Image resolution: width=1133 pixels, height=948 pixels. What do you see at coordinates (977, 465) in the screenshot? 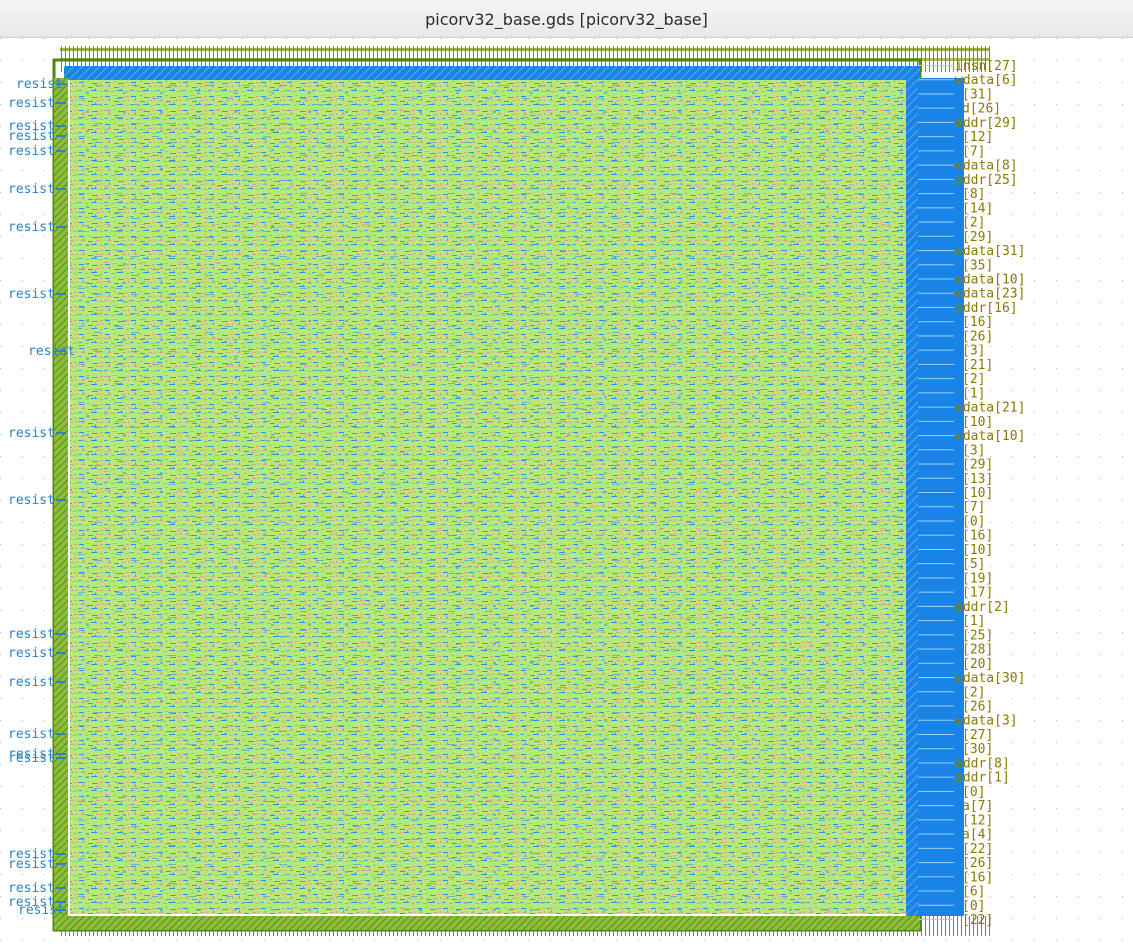
I see `right-pin-label: [29]` at bounding box center [977, 465].